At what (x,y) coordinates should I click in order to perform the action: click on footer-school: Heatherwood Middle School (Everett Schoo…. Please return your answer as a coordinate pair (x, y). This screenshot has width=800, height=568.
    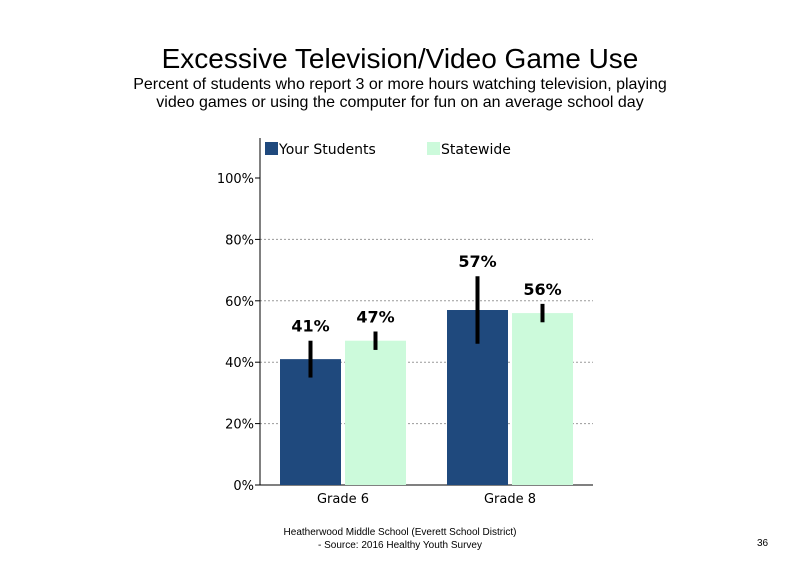
    Looking at the image, I should click on (400, 532).